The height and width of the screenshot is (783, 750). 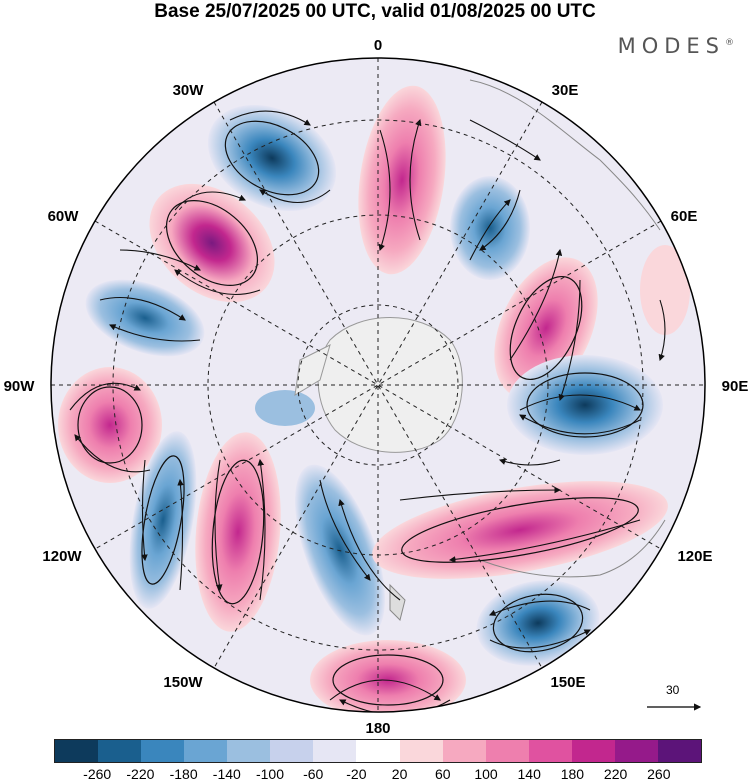 What do you see at coordinates (443, 774) in the screenshot?
I see `colorbar-tick-label: 60` at bounding box center [443, 774].